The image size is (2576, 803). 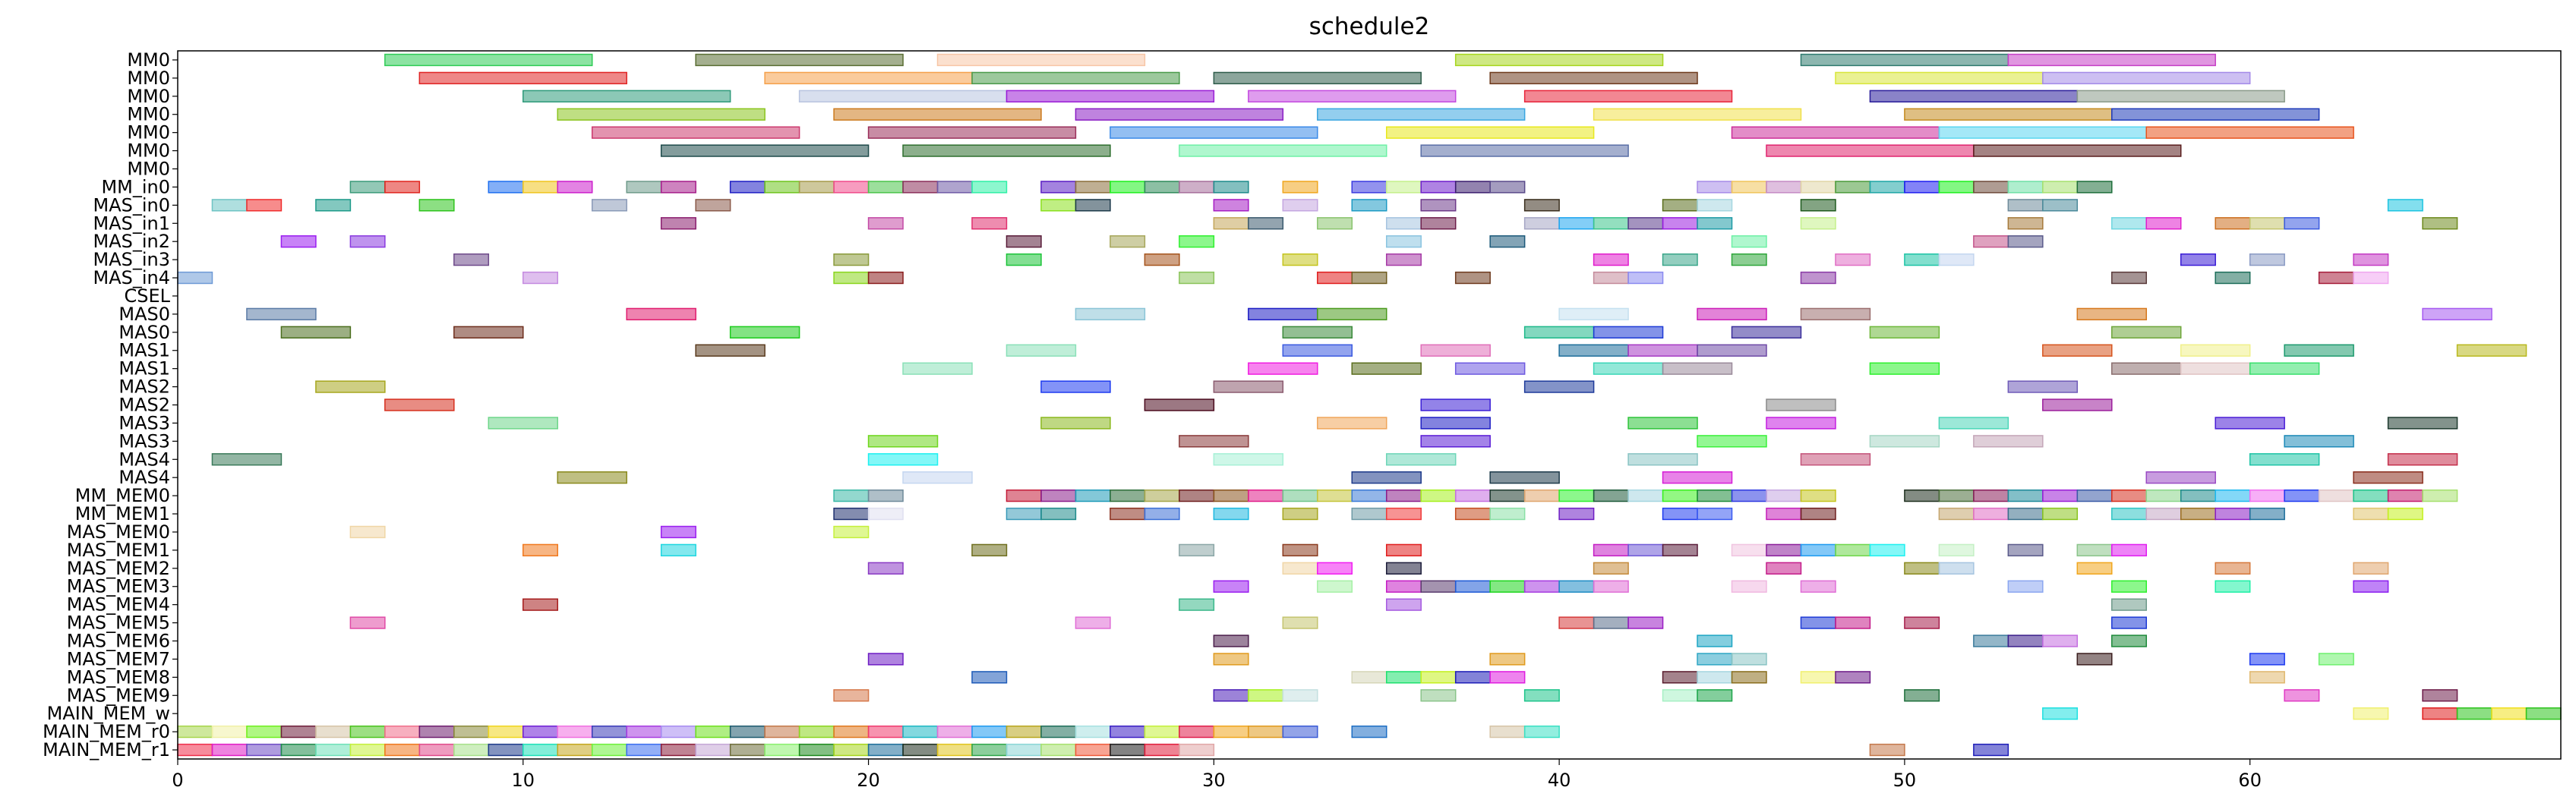 I want to click on y-tick-label: MAS0, so click(x=144, y=314).